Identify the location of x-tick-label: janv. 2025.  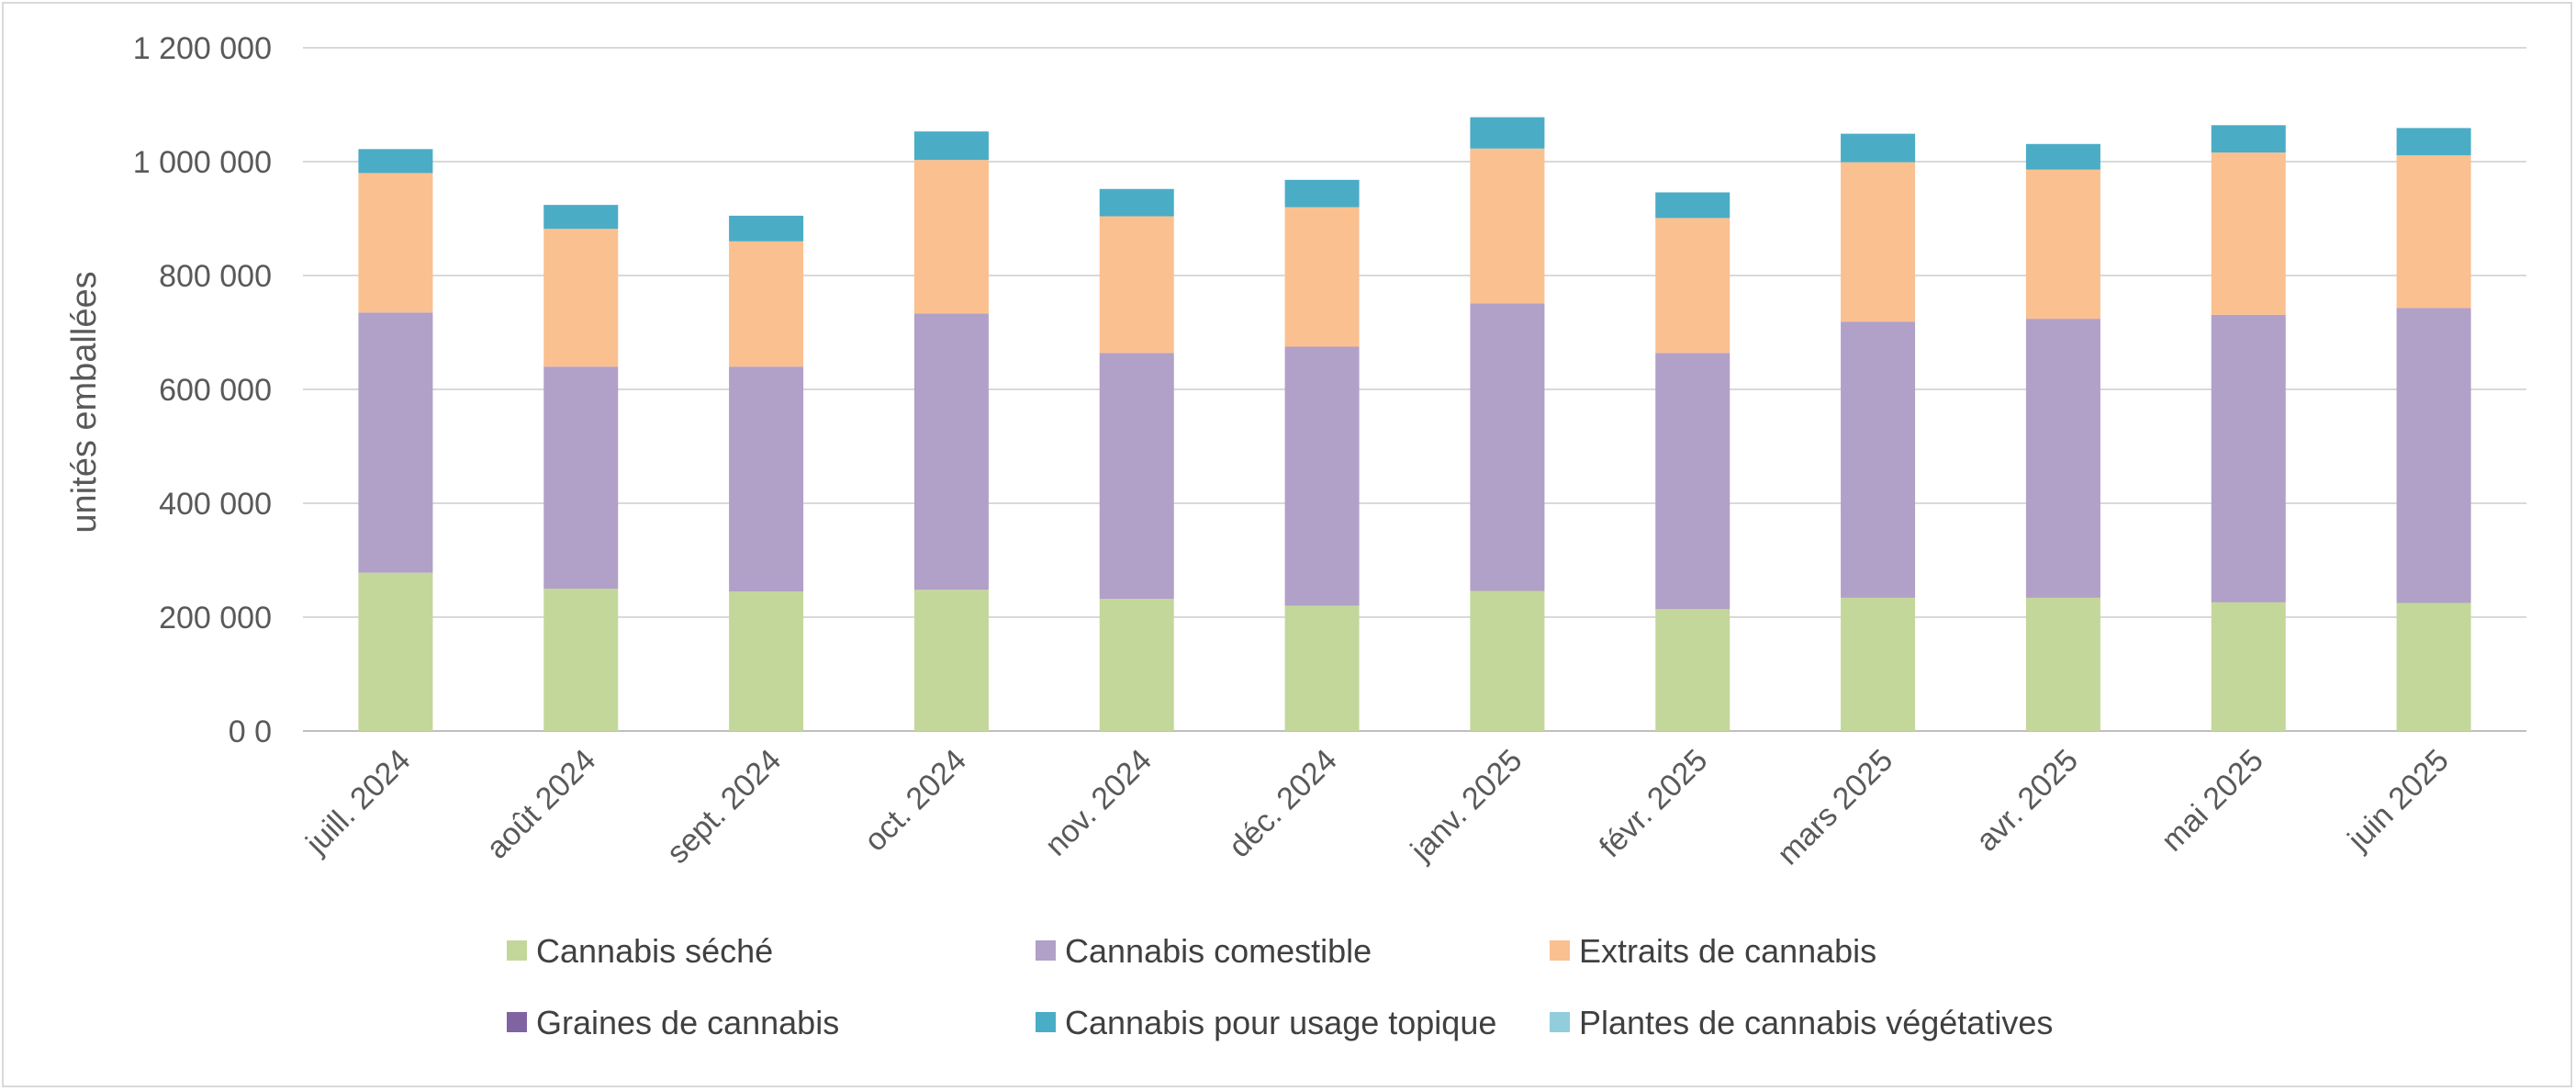
(1466, 806).